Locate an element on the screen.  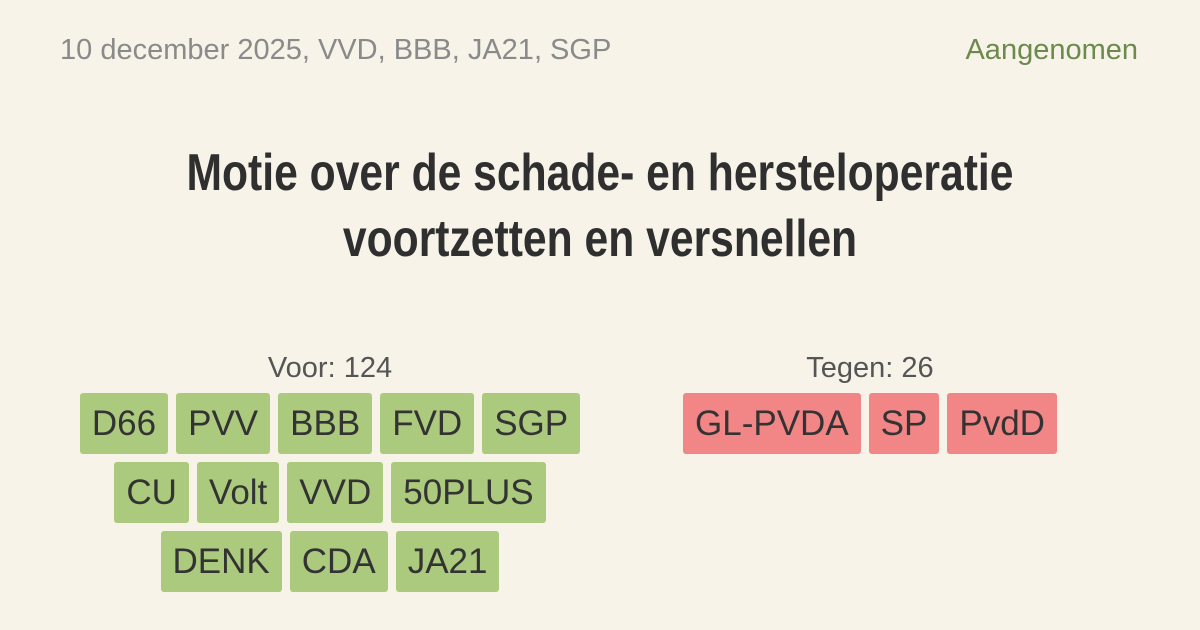
status: Aangenomen is located at coordinates (1051, 50).